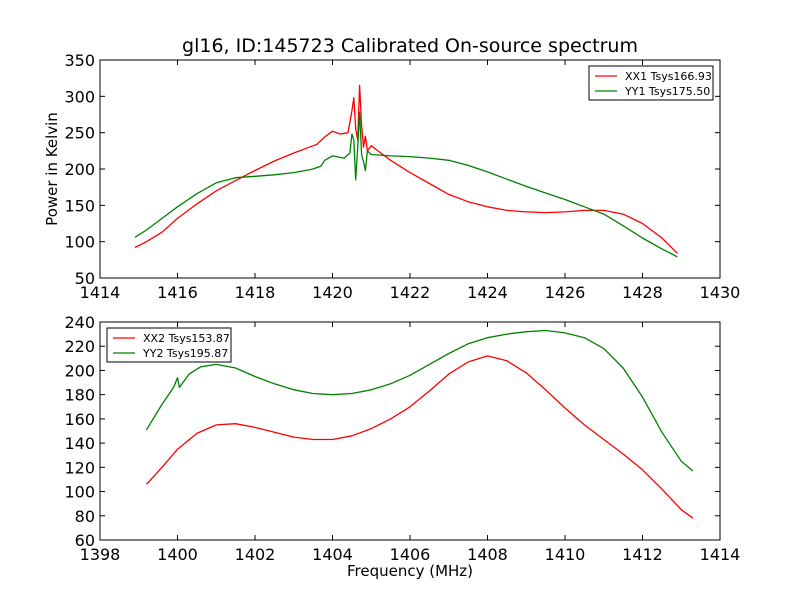  I want to click on panel-2-x-tick-label: 1398, so click(100, 554).